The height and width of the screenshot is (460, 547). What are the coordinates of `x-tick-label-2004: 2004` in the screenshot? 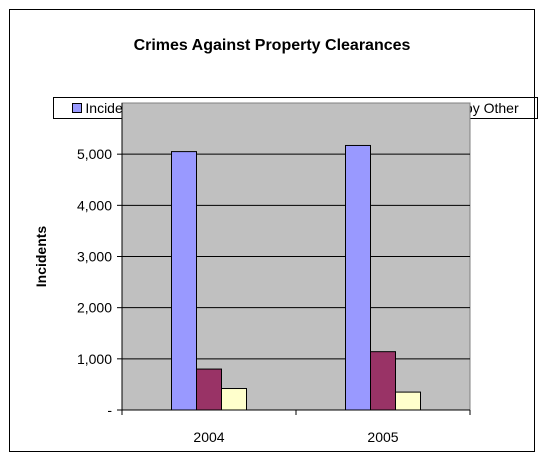 It's located at (208, 437).